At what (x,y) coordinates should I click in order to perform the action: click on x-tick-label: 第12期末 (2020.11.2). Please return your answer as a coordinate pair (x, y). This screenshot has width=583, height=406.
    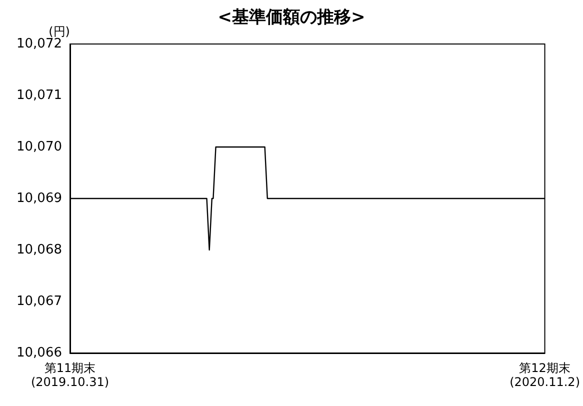
    Looking at the image, I should click on (545, 375).